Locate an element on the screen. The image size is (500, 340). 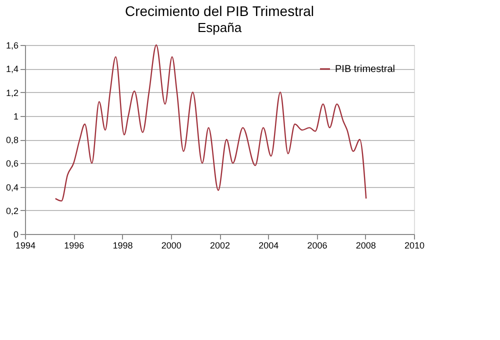
x-tick-label: 1996 is located at coordinates (74, 245).